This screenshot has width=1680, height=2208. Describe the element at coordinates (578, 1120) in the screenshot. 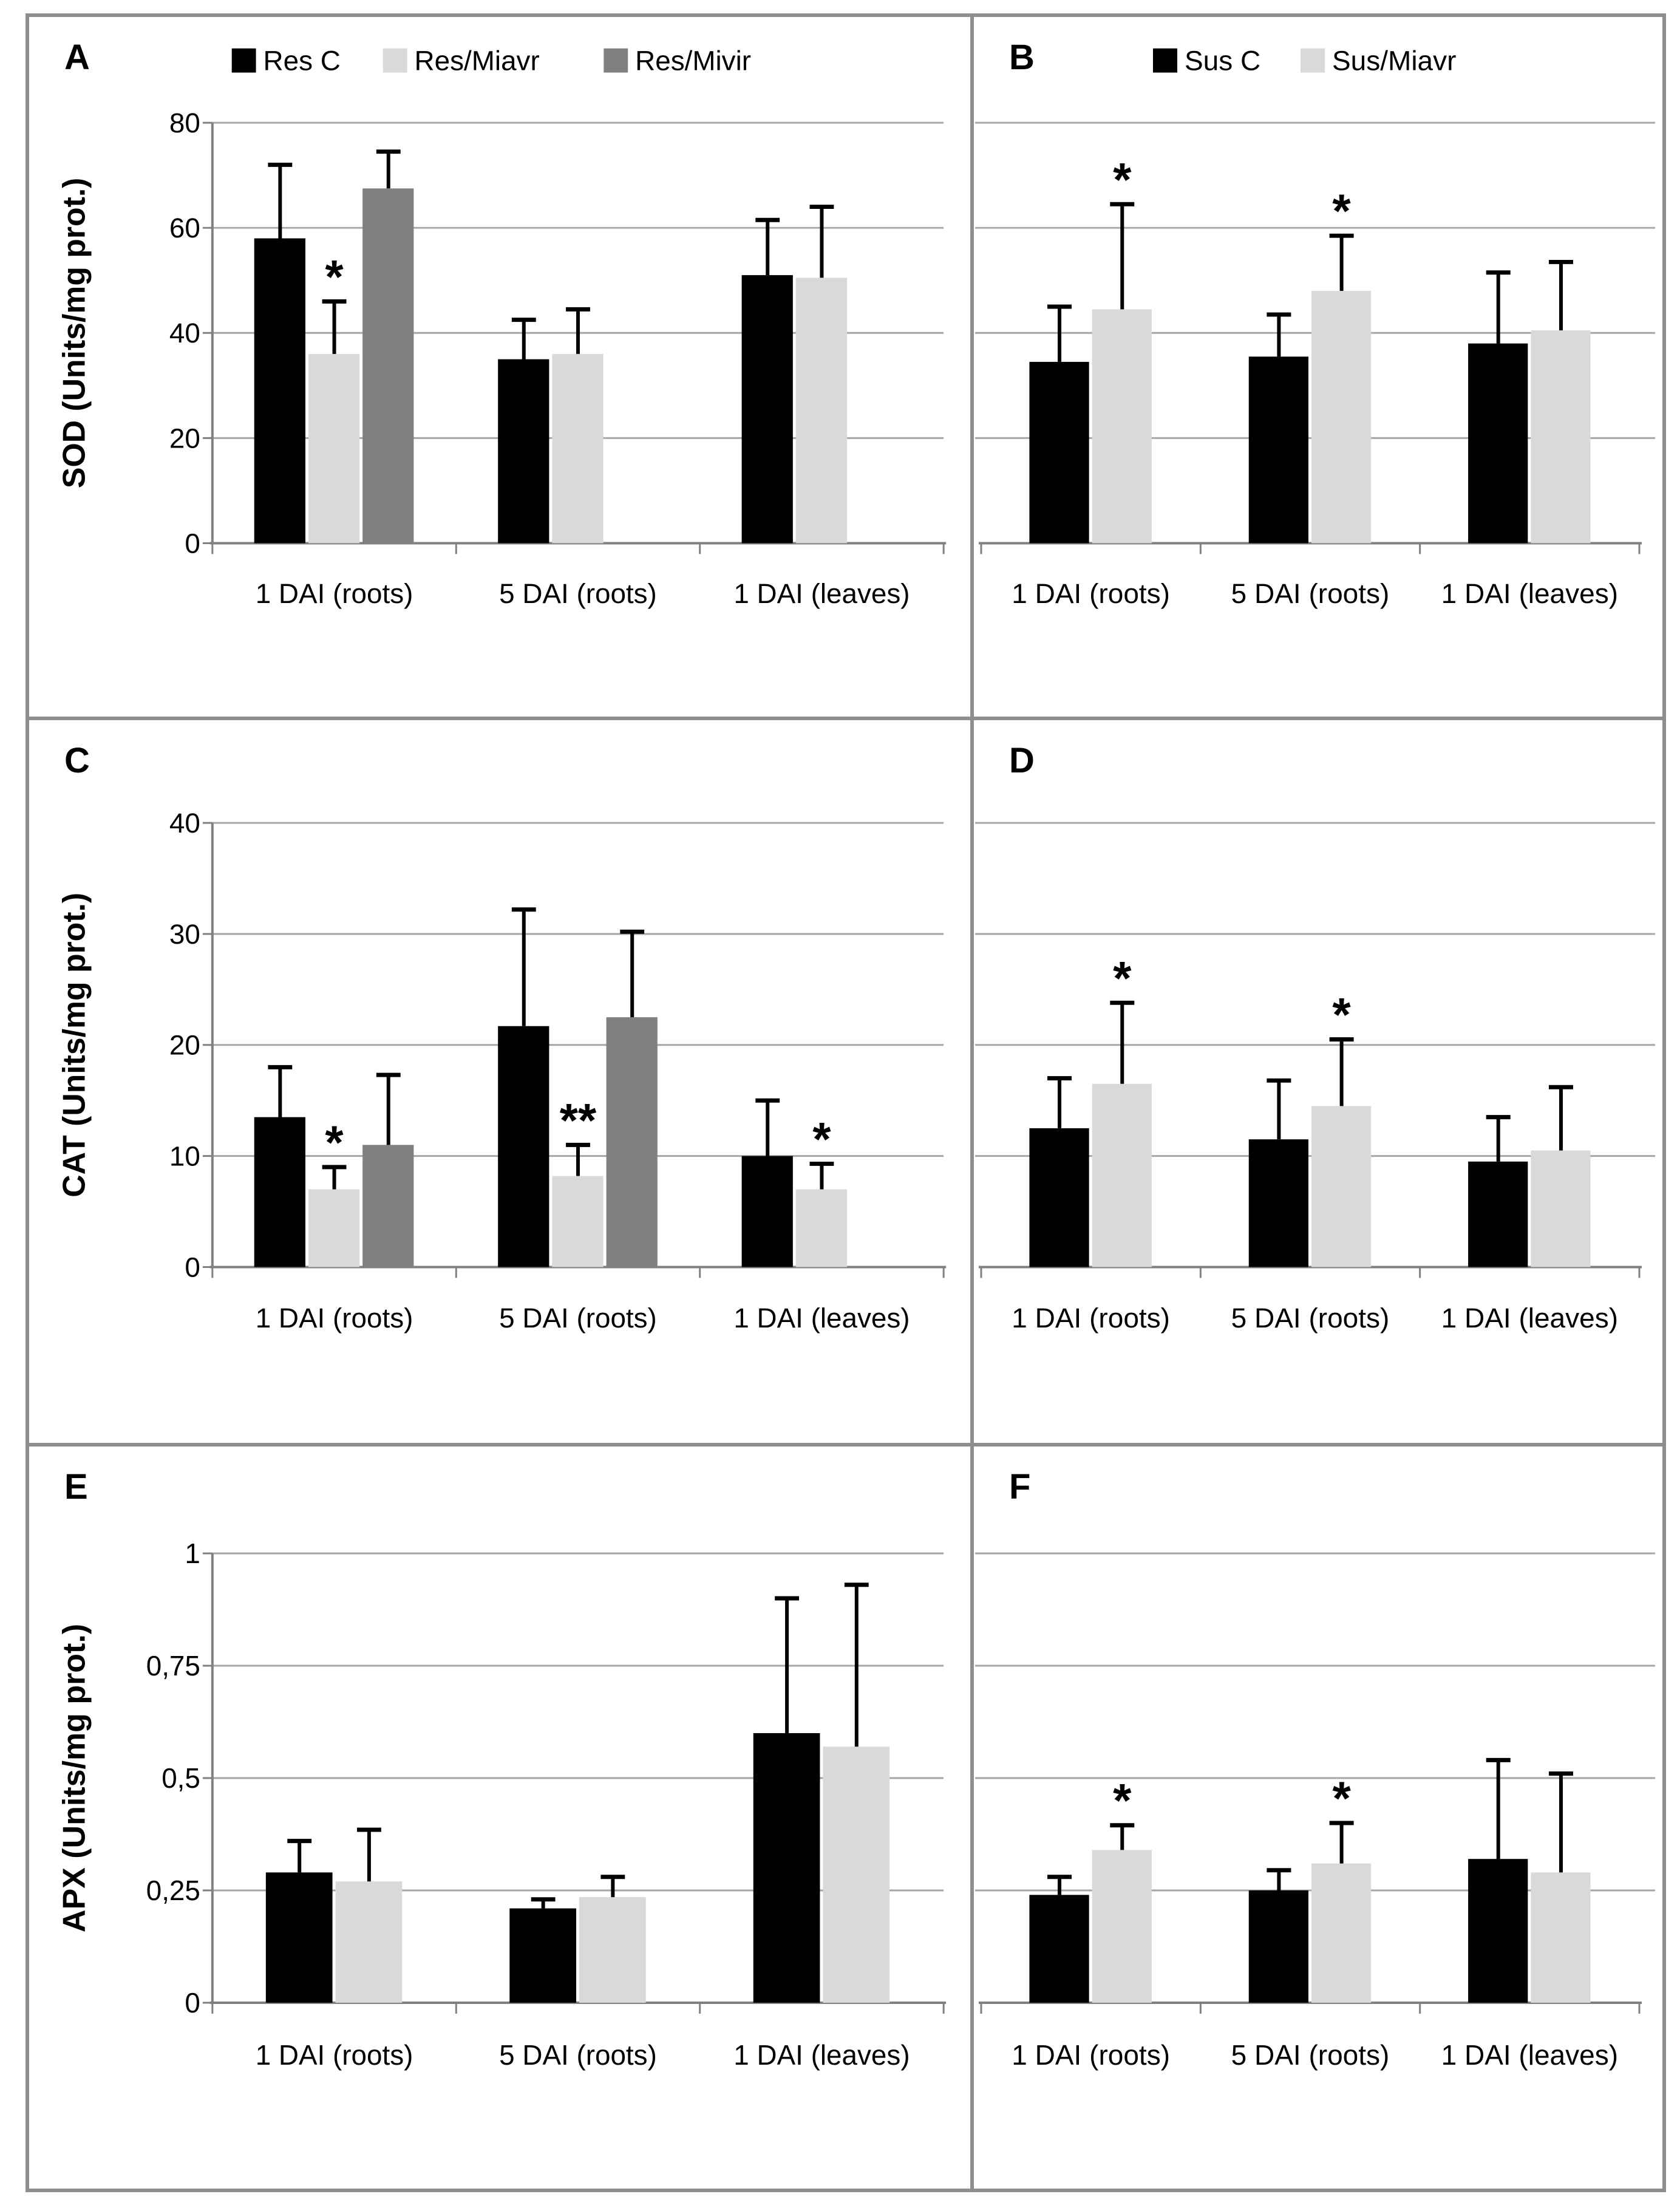

I see `significance-asterisk: **` at that location.